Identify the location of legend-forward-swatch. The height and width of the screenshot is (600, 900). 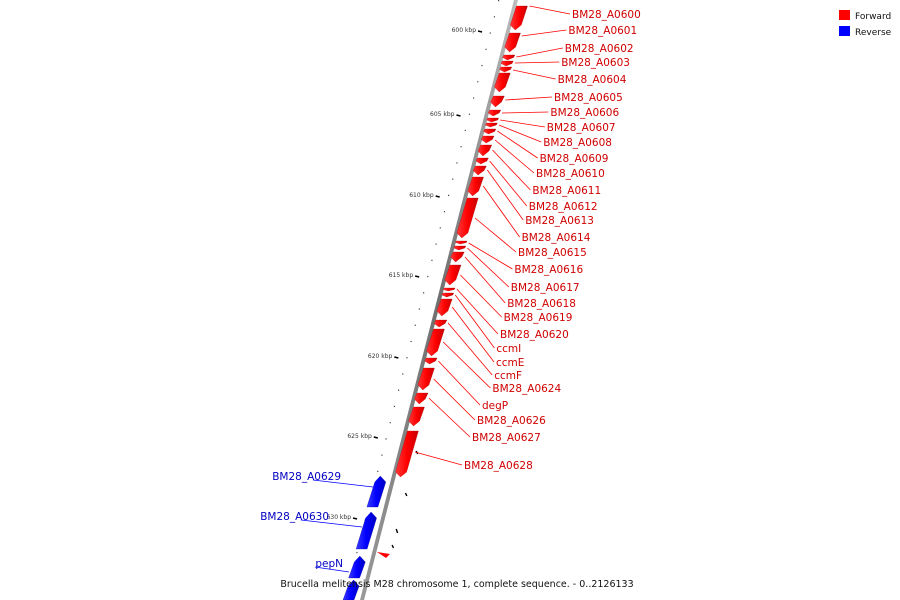
(844, 15).